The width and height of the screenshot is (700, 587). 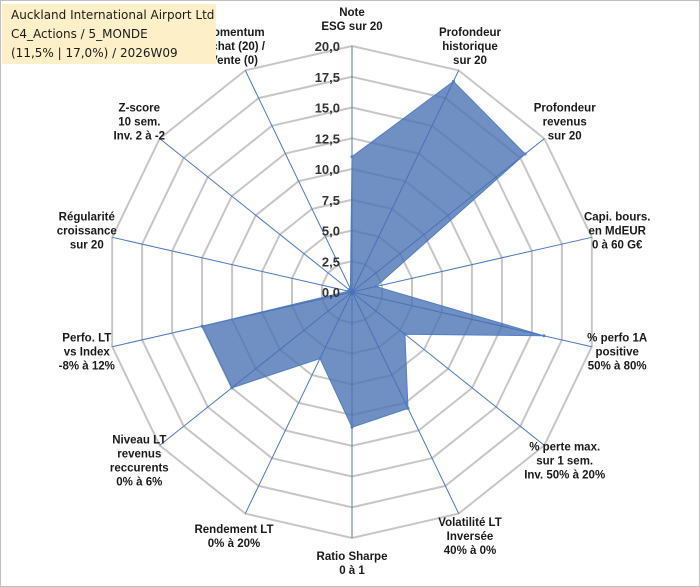 What do you see at coordinates (565, 108) in the screenshot?
I see `axis-label-2-line-0: Profondeur` at bounding box center [565, 108].